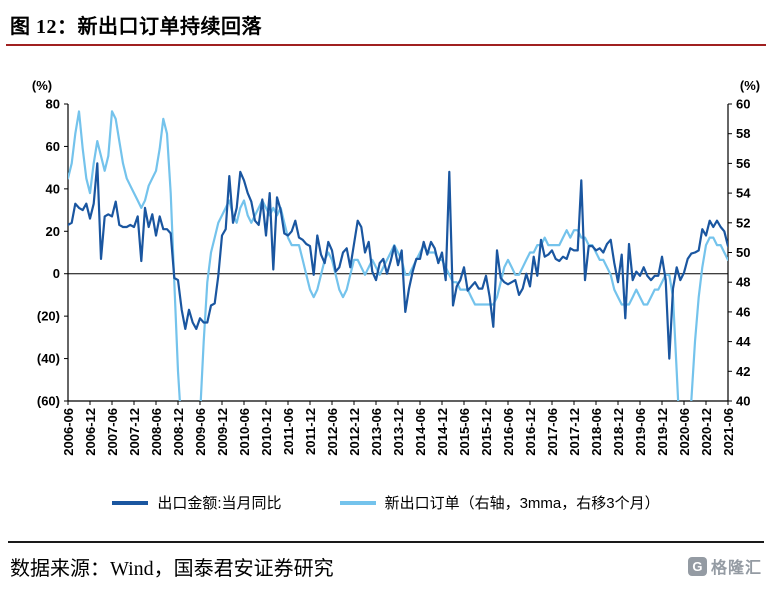 This screenshot has height=591, width=772. Describe the element at coordinates (48, 316) in the screenshot. I see `svg-text: (20)` at that location.